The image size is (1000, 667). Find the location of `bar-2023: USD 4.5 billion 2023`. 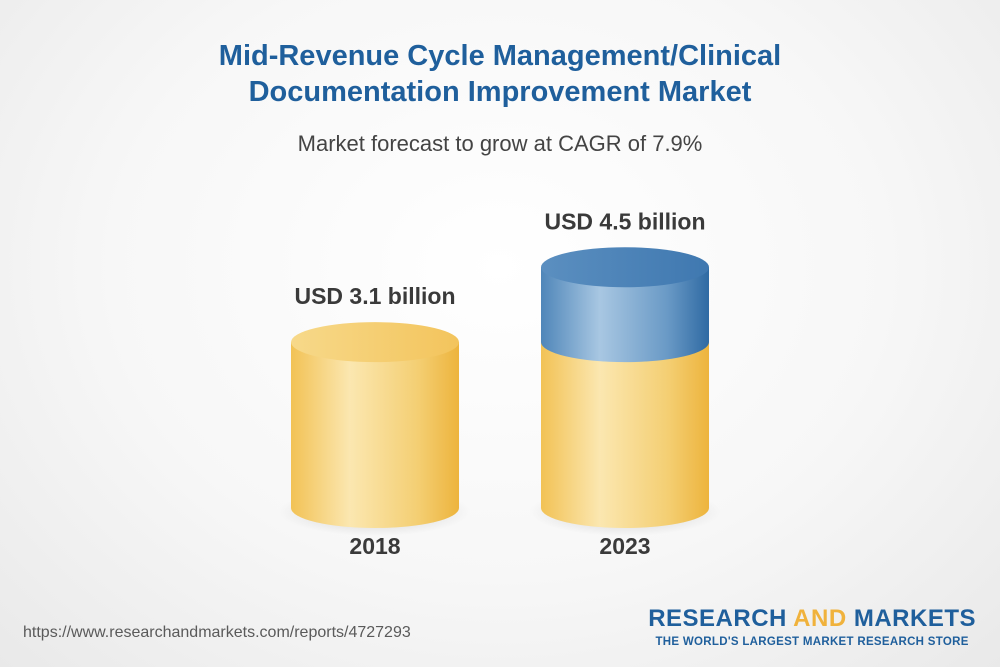

bar-2023: USD 4.5 billion 2023 is located at coordinates (625, 383).